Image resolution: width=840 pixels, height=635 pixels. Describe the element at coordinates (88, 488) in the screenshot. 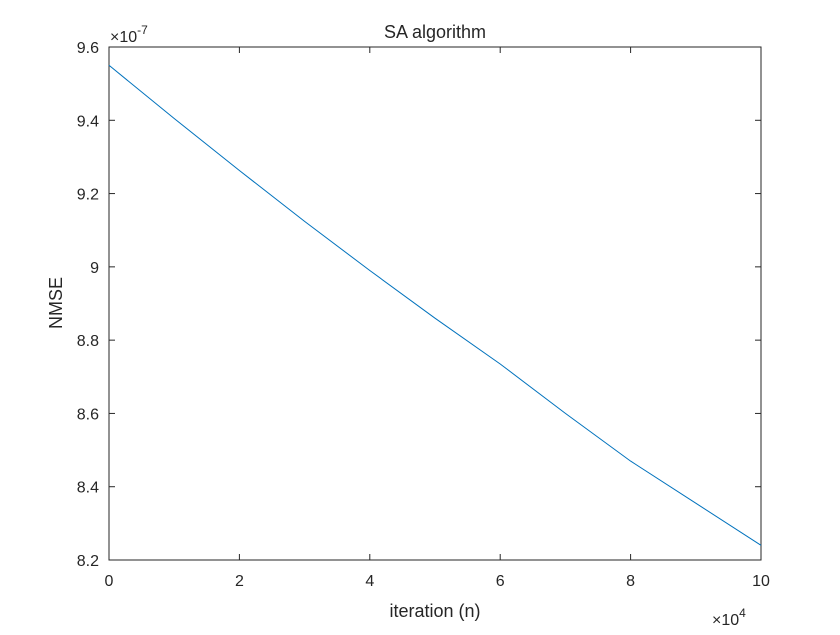

I see `y-tick-label: 8.4` at that location.